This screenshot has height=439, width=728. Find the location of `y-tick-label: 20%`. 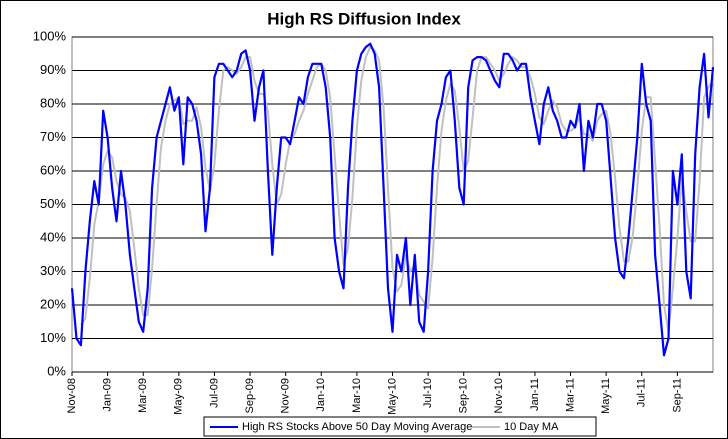

y-tick-label: 20% is located at coordinates (53, 303).